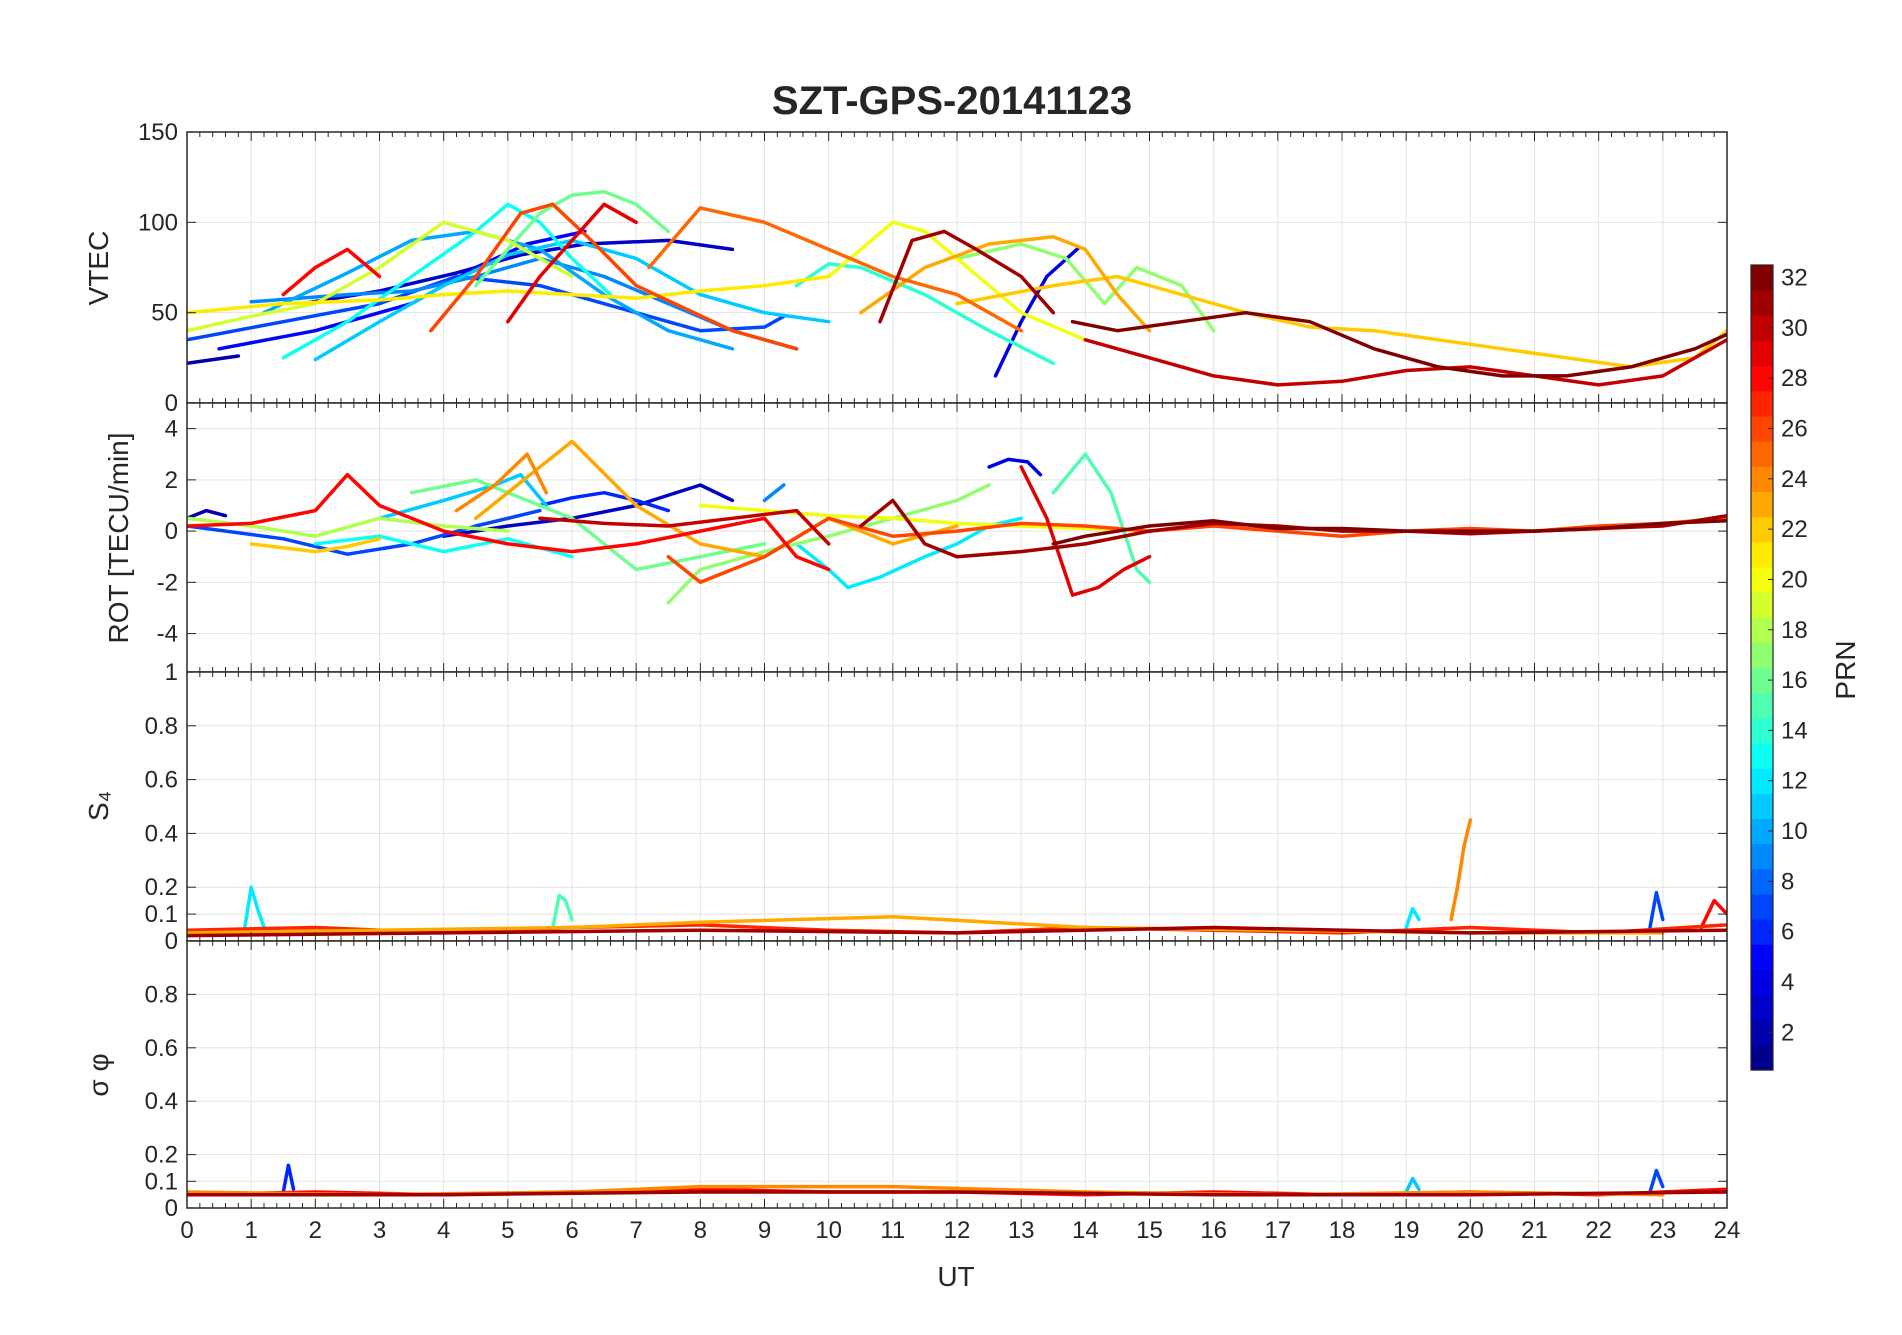  What do you see at coordinates (250, 1230) in the screenshot?
I see `x-tick-label: 1` at bounding box center [250, 1230].